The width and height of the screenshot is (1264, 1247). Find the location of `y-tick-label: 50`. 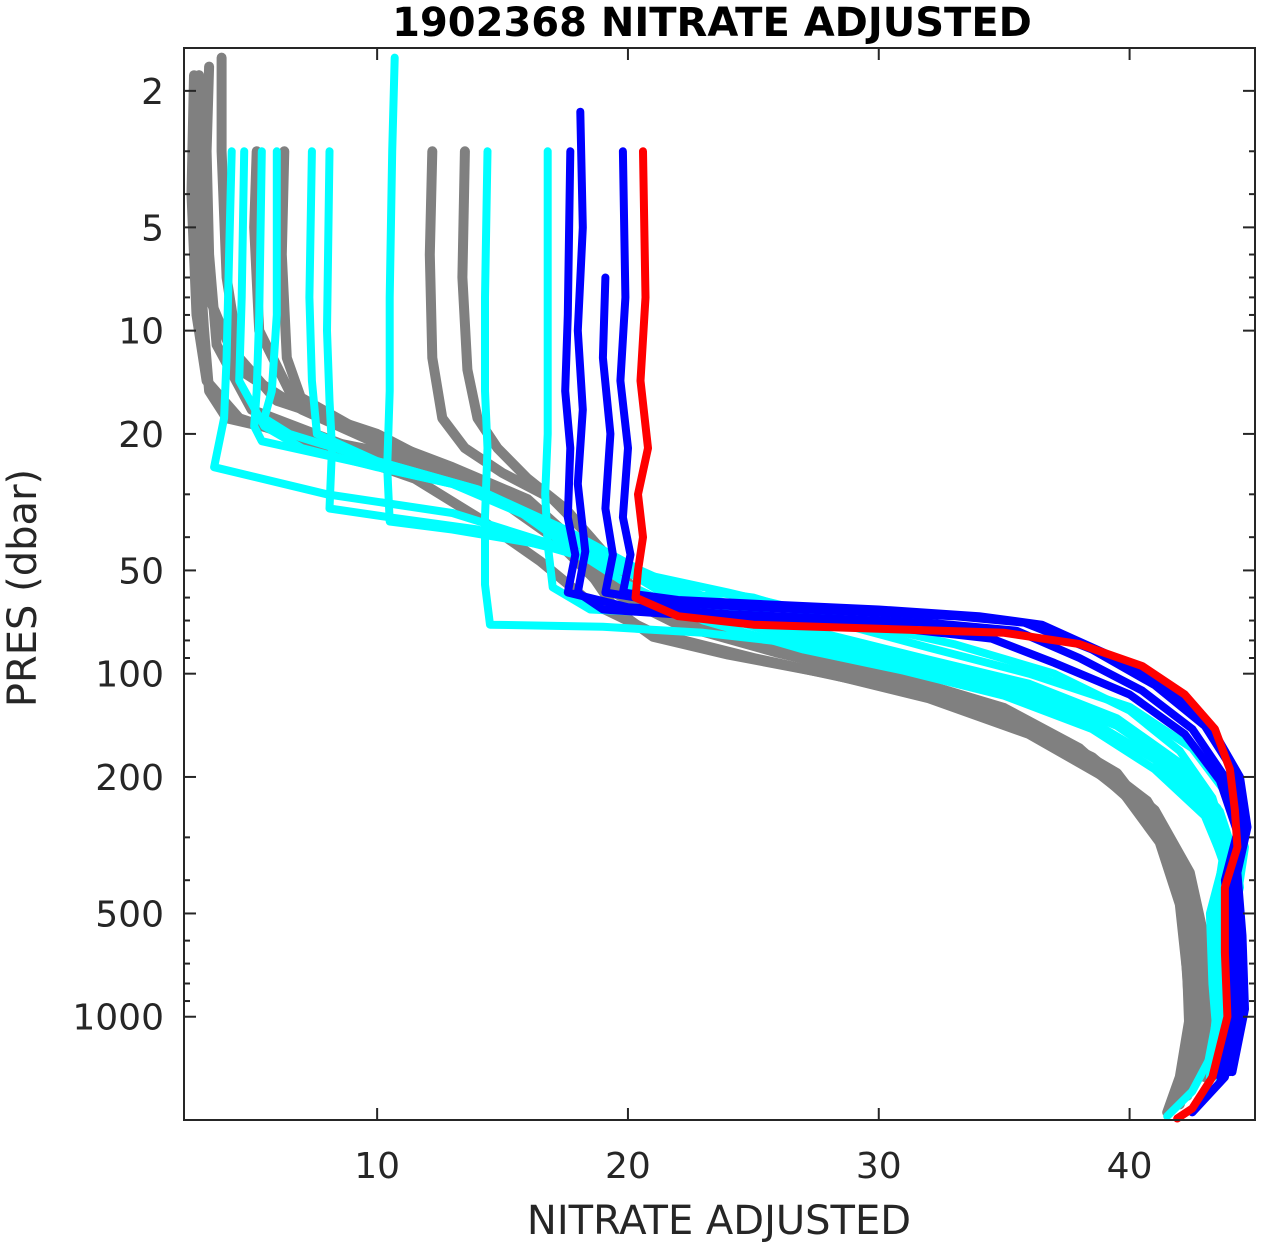

y-tick-label: 50 is located at coordinates (141, 571).